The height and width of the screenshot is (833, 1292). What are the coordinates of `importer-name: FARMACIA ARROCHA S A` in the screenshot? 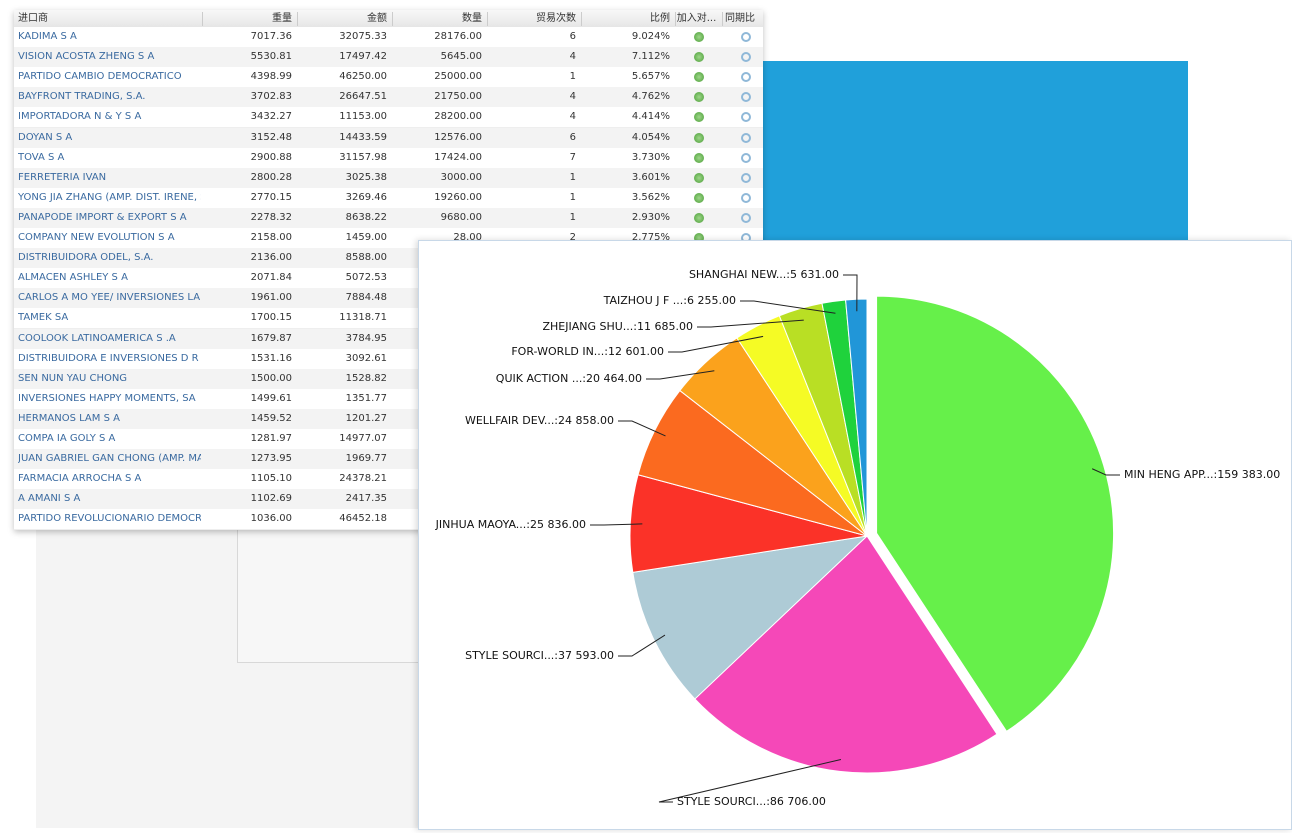 It's located at (80, 479).